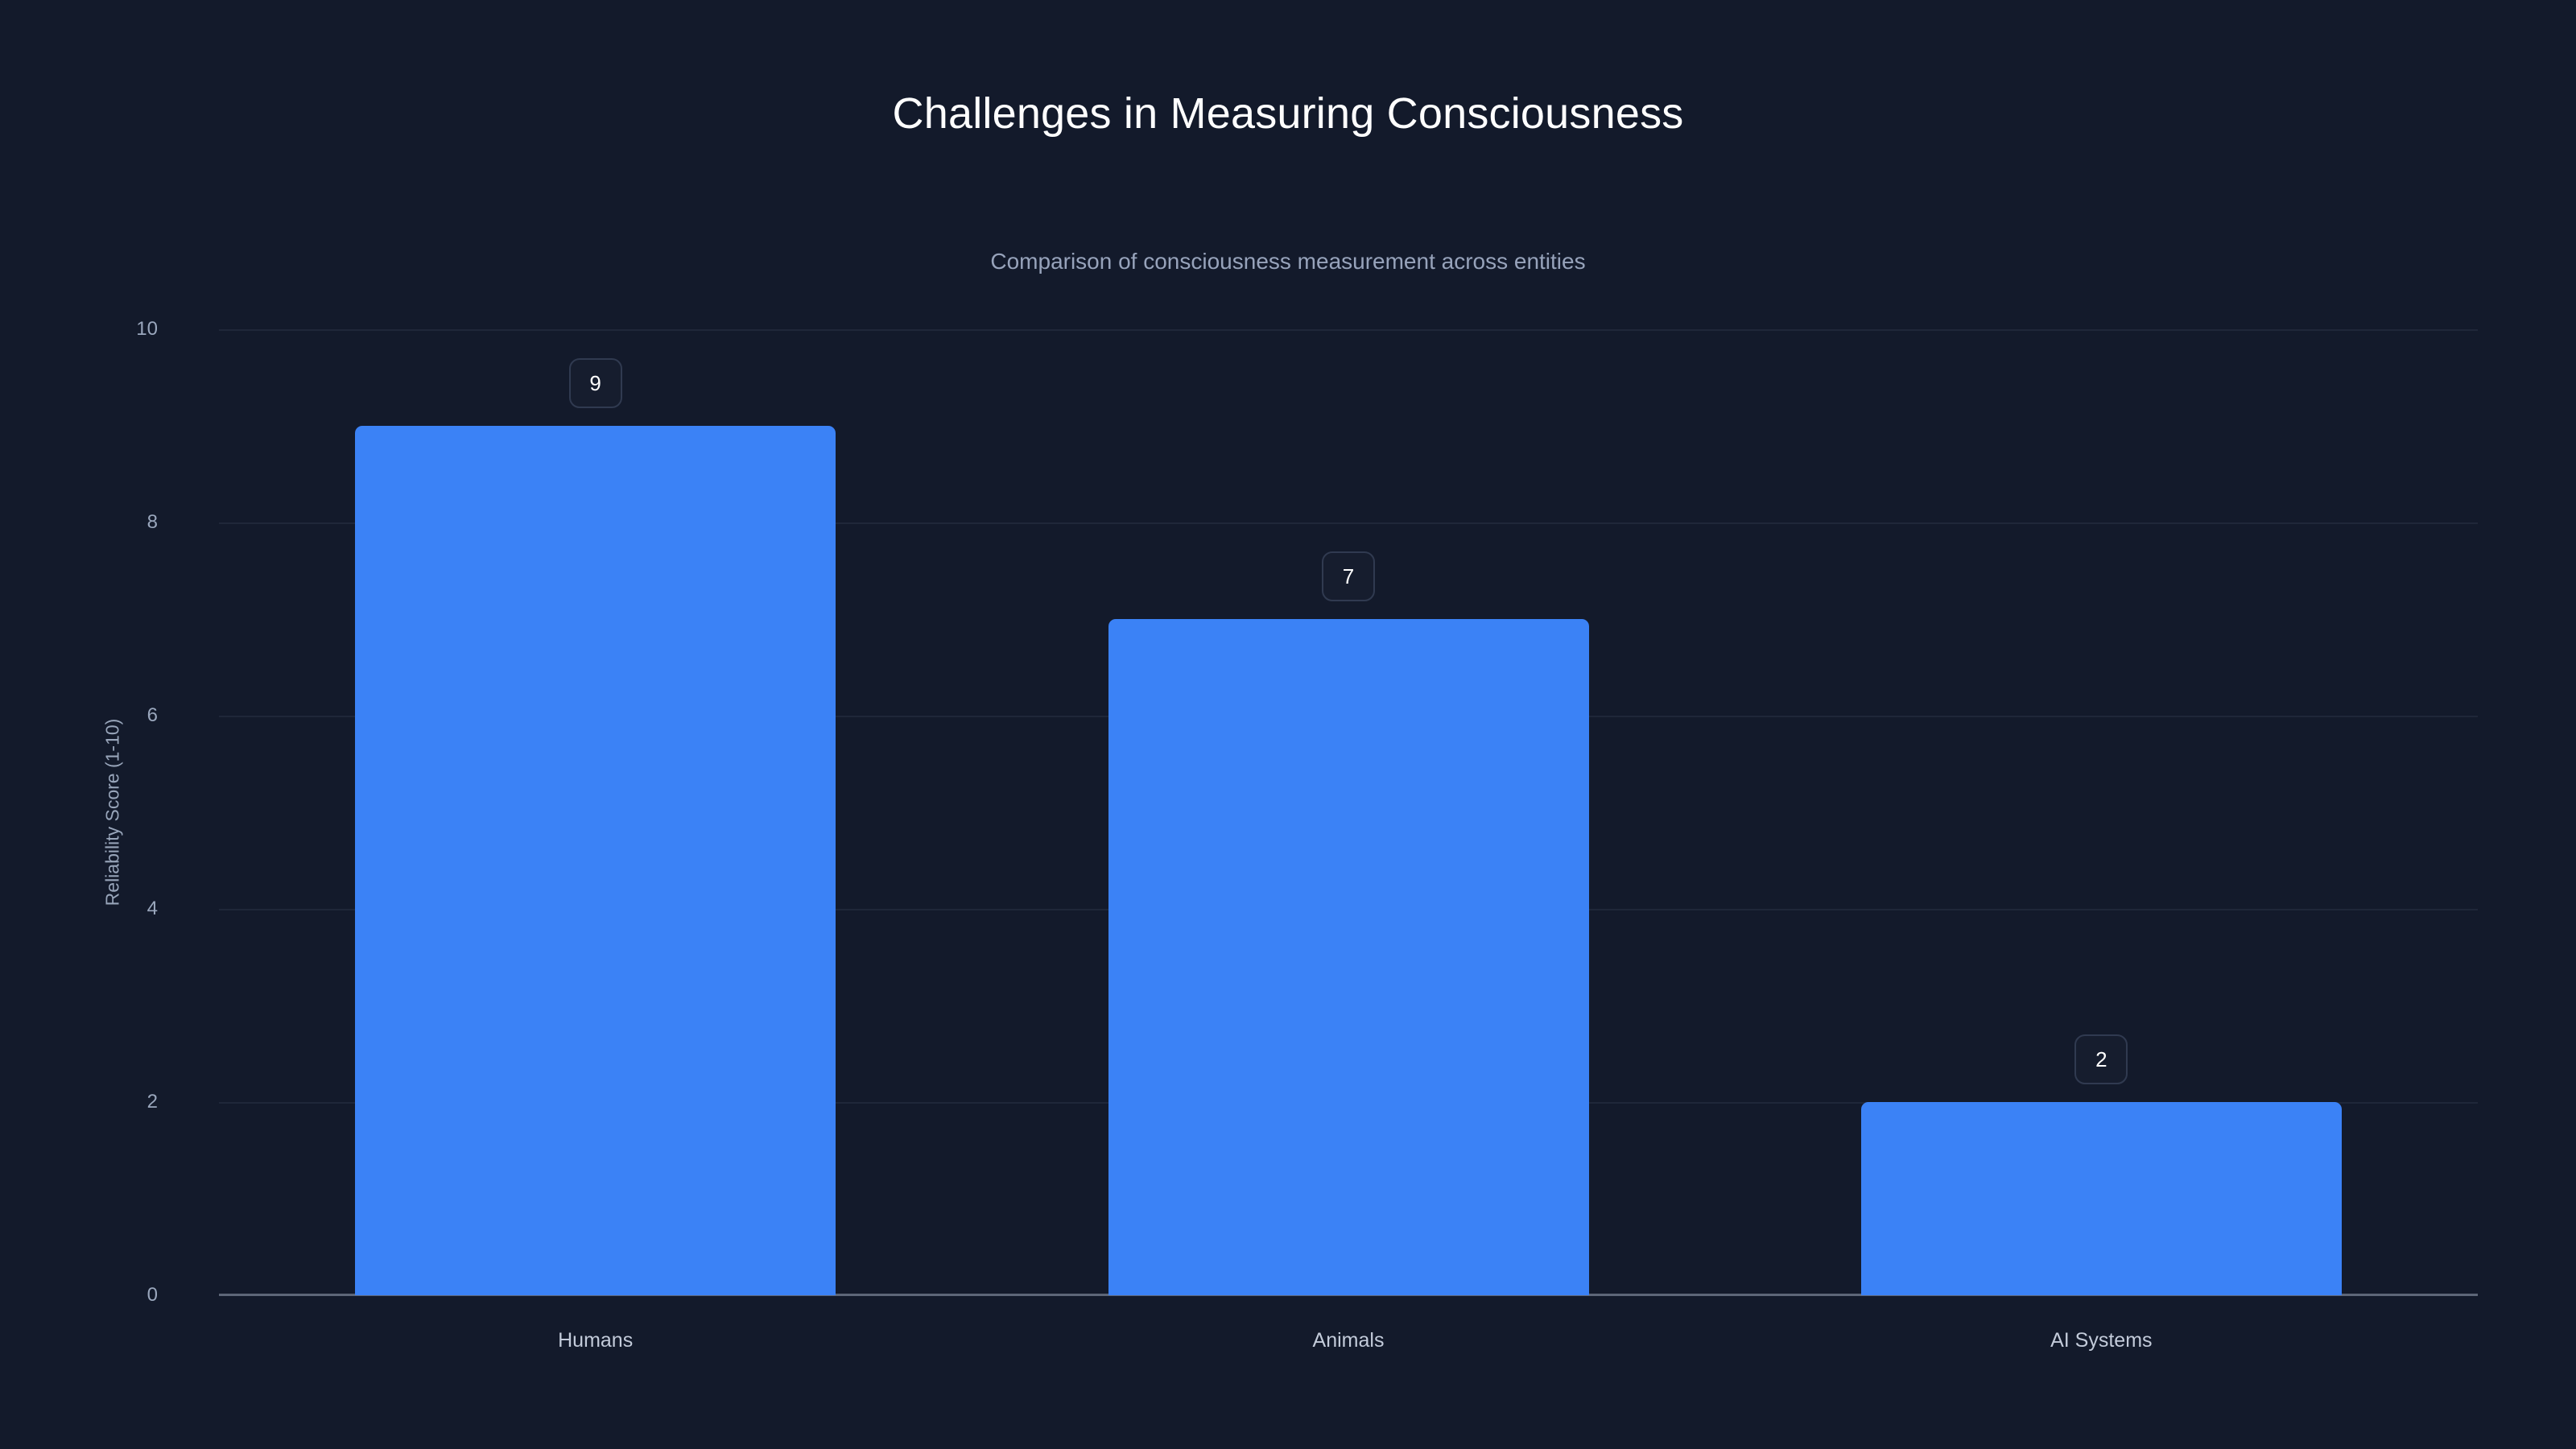 The image size is (2576, 1449). Describe the element at coordinates (1288, 113) in the screenshot. I see `chart-title: Challenges in Measuring Consciousness` at that location.